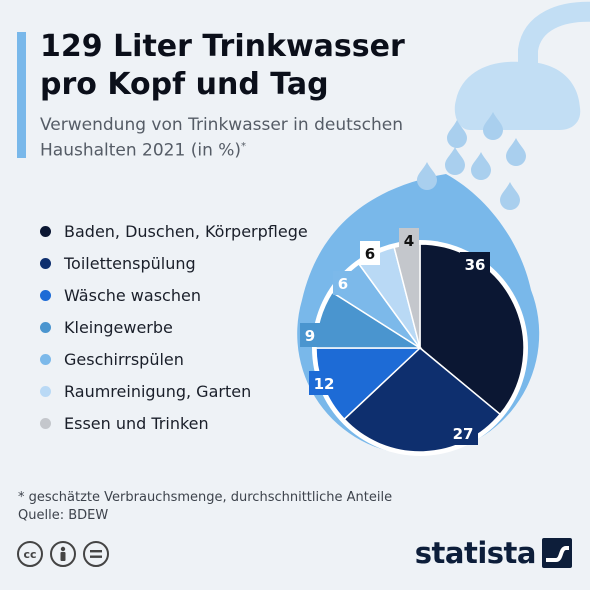 The height and width of the screenshot is (590, 590). I want to click on legend-item: Wäsche waschen, so click(174, 295).